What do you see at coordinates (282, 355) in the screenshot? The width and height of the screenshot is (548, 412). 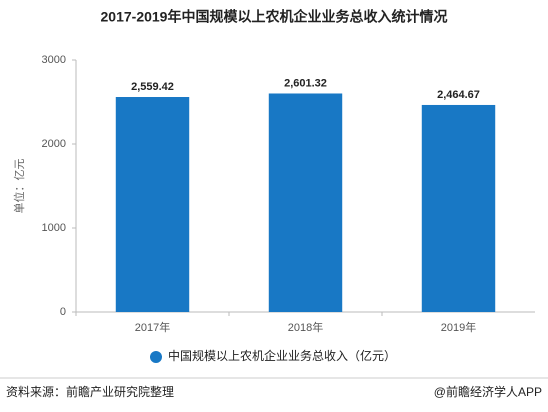 I see `legend-label: 中国规模以上农机企业业务总收入（亿元）` at bounding box center [282, 355].